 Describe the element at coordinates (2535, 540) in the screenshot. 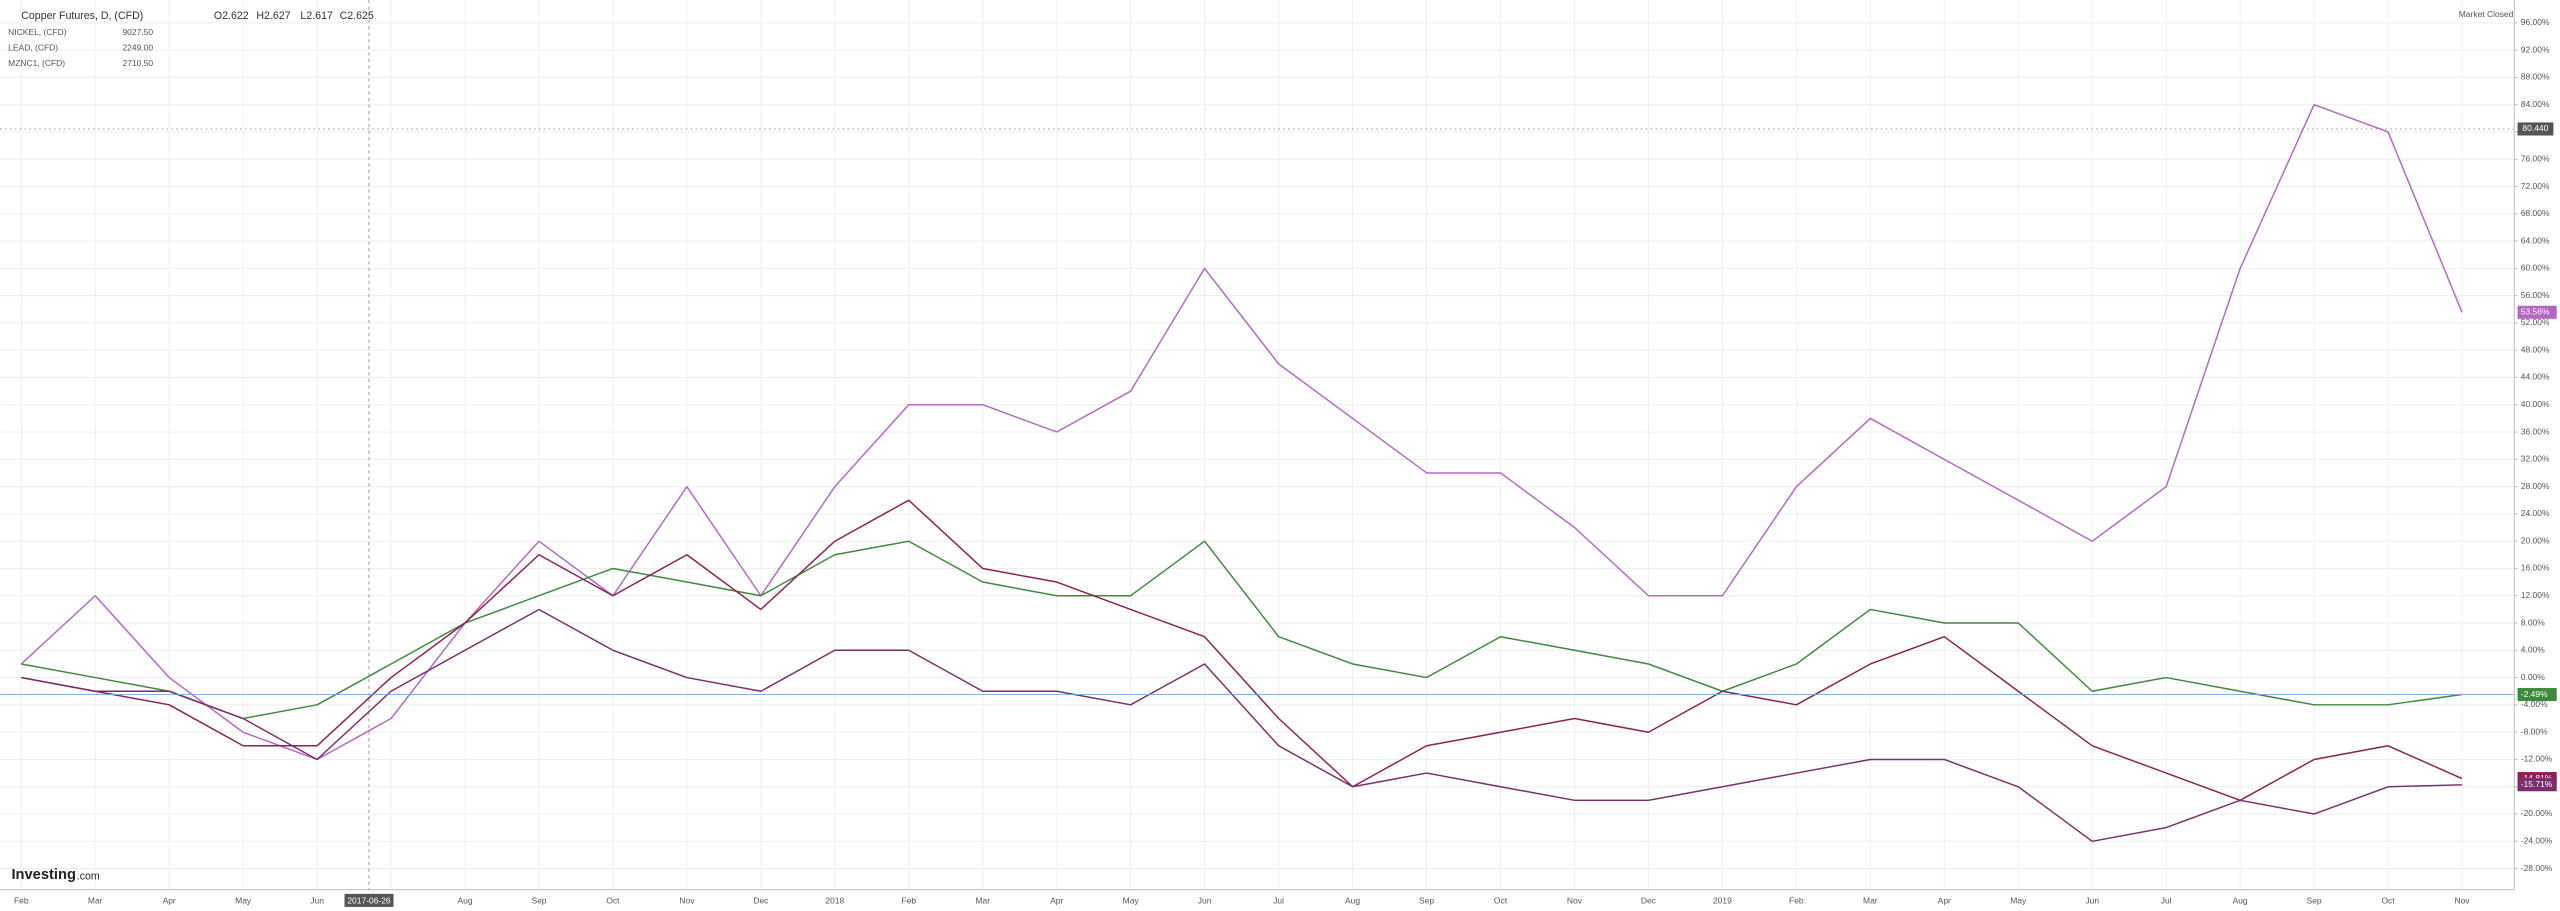

I see `y-tick-label: 20.00%` at that location.